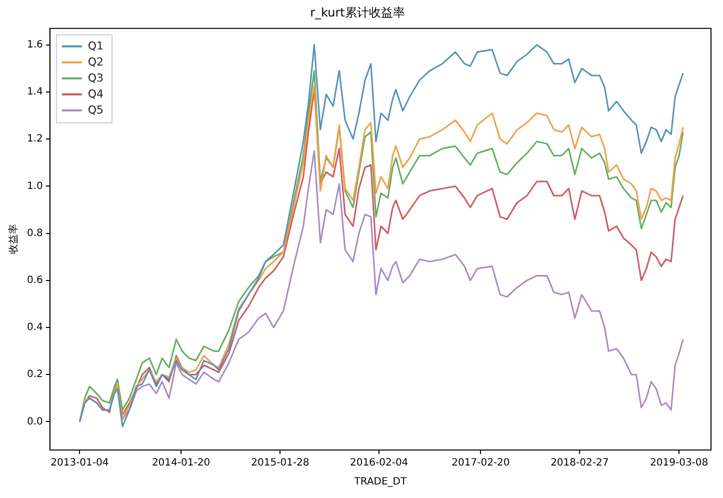 This screenshot has height=498, width=723. I want to click on x-tick-label: 2015-01-28, so click(280, 463).